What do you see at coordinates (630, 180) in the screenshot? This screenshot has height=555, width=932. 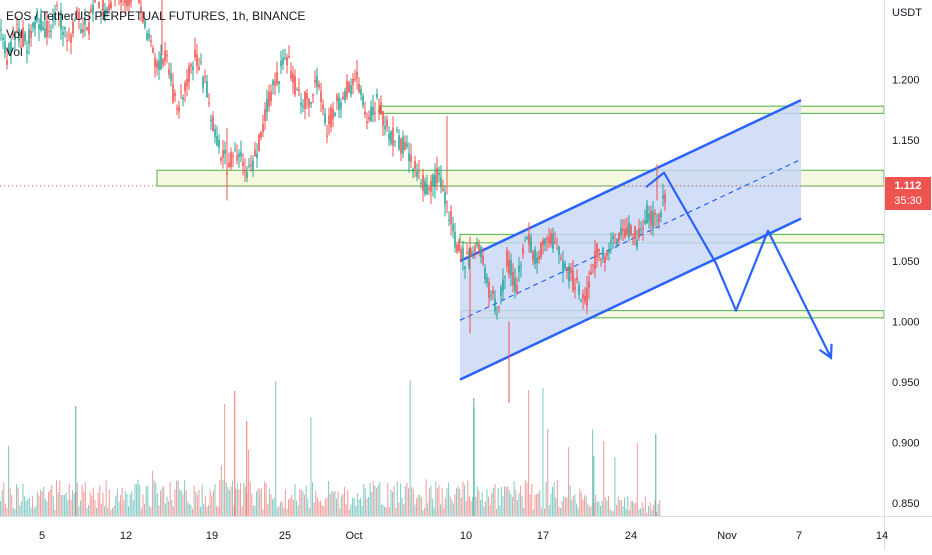 I see `channel-upper-line` at bounding box center [630, 180].